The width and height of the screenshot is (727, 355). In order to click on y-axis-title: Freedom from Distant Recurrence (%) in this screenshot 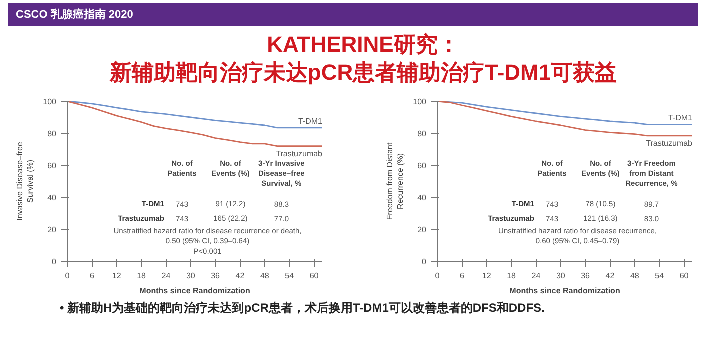, I will do `click(395, 181)`.